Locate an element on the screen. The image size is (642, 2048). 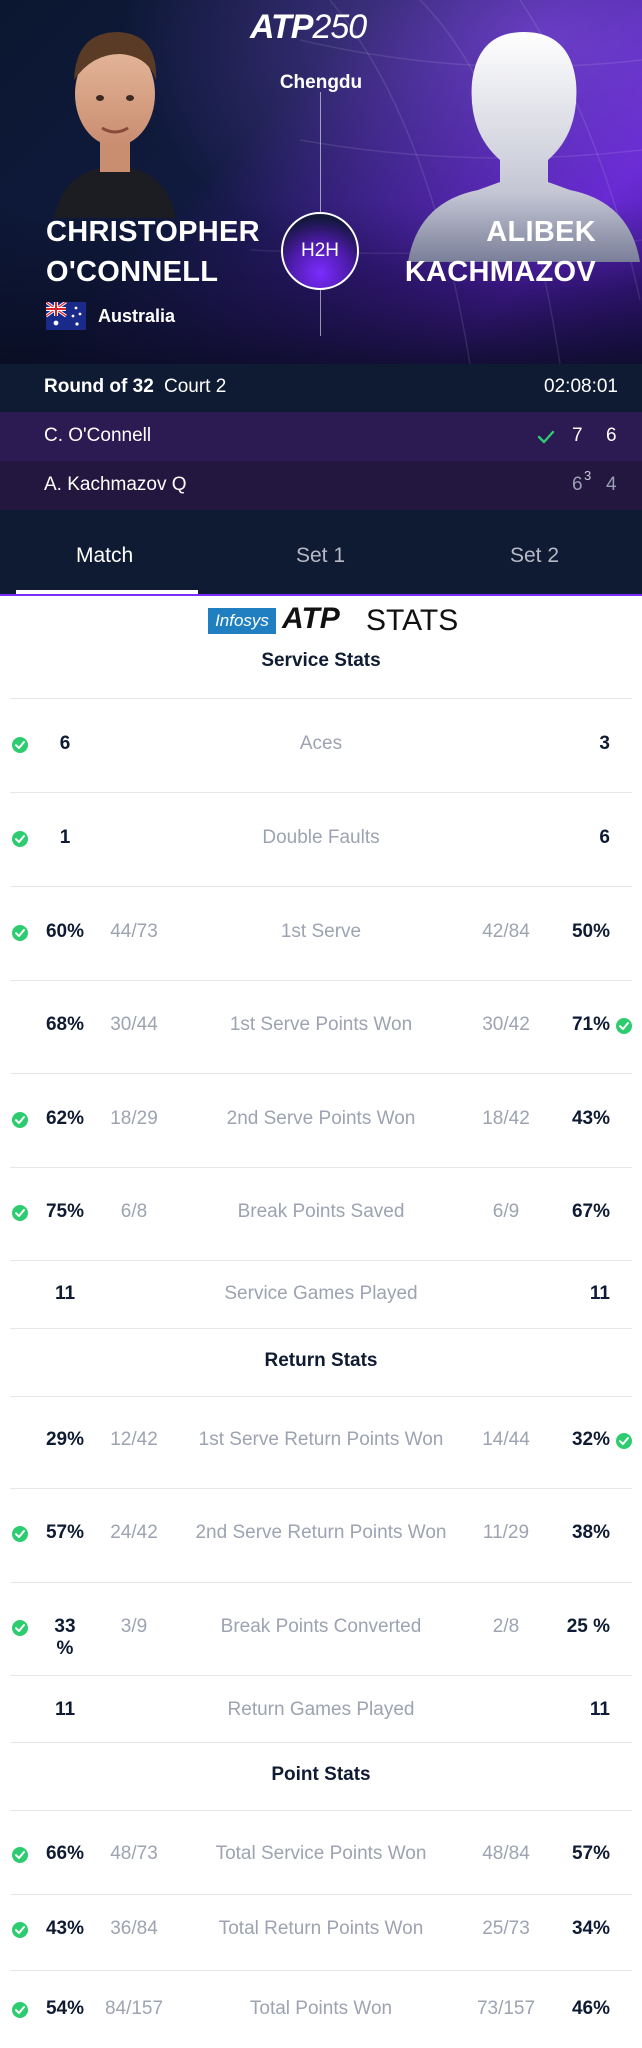
match-round: Round of 32 is located at coordinates (99, 386).